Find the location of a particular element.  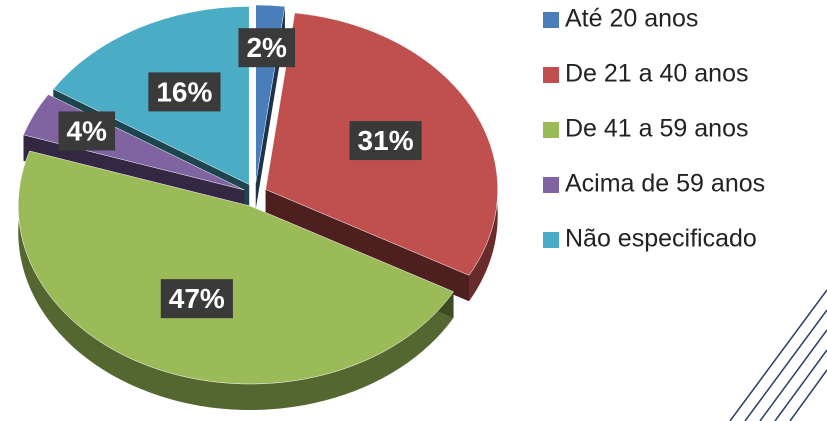

legend-label: De 41 a 59 anos is located at coordinates (656, 129).